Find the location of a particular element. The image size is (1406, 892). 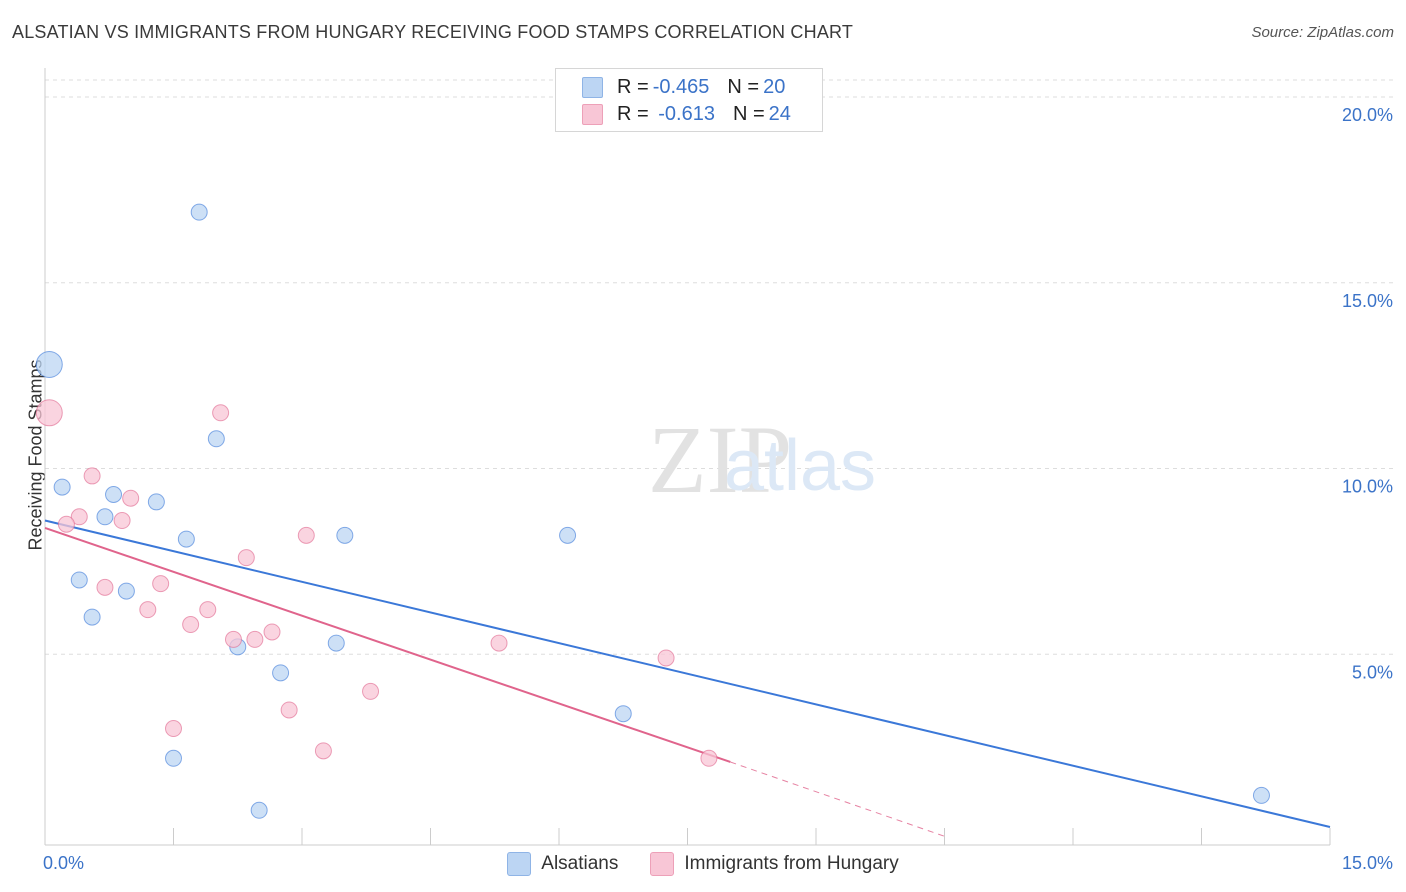

legend-r-value: -0.613 is located at coordinates (683, 113).